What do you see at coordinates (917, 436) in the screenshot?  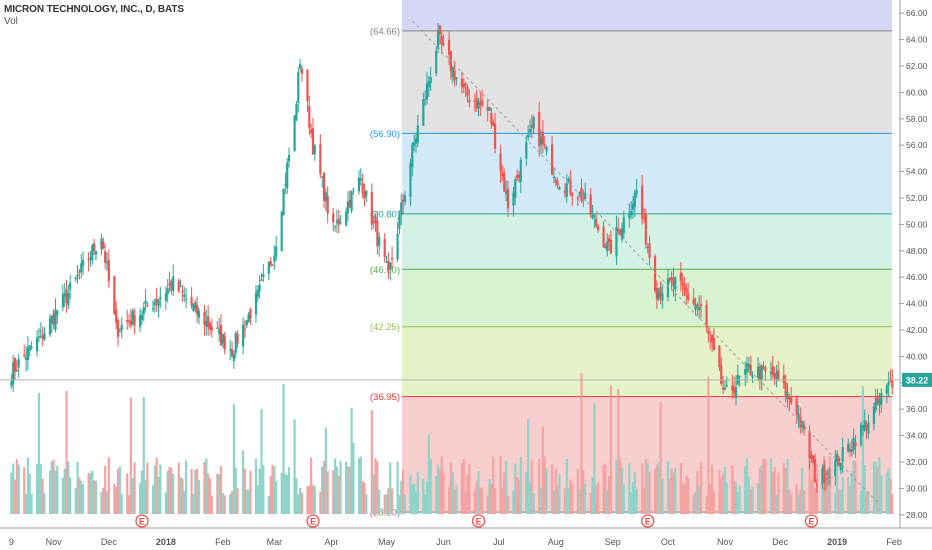 I see `y-tick-label: 34.00` at bounding box center [917, 436].